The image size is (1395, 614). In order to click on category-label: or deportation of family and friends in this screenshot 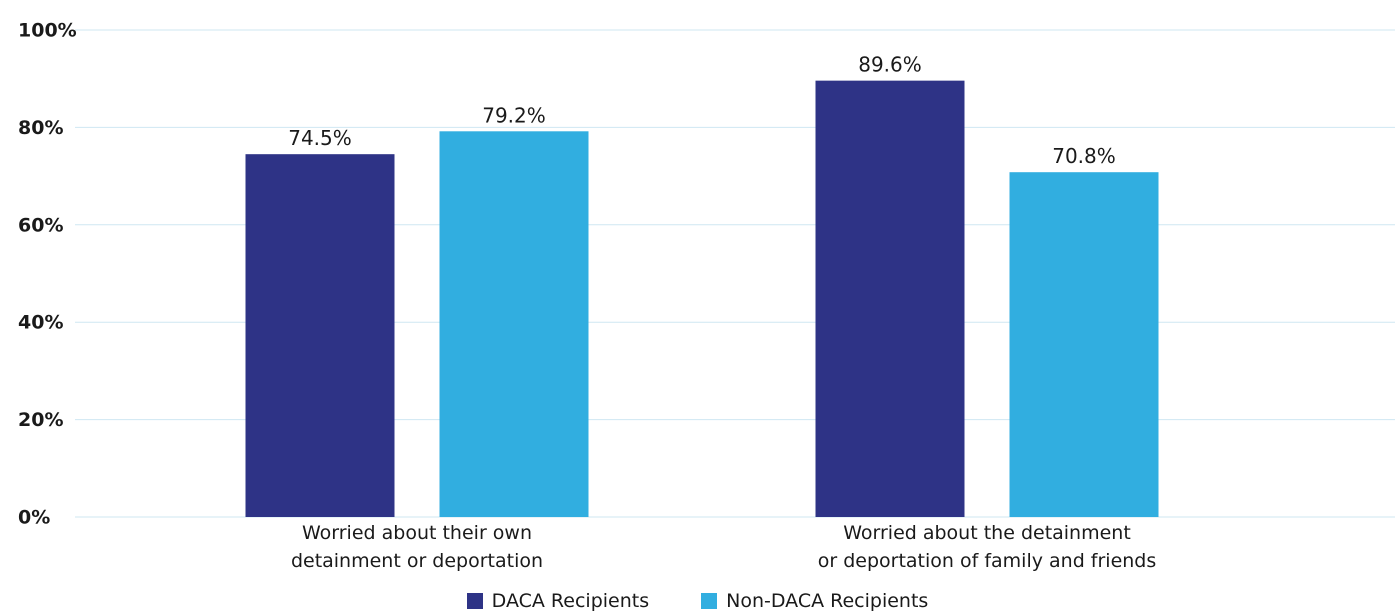, I will do `click(987, 561)`.